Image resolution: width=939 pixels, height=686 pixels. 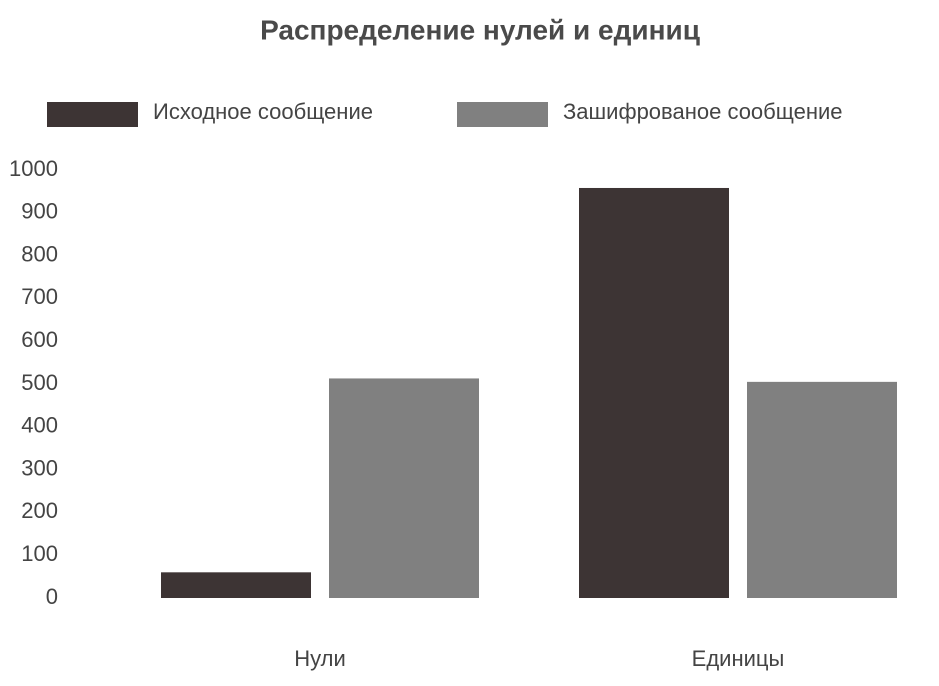 What do you see at coordinates (39, 296) in the screenshot?
I see `y-tick-label: 700` at bounding box center [39, 296].